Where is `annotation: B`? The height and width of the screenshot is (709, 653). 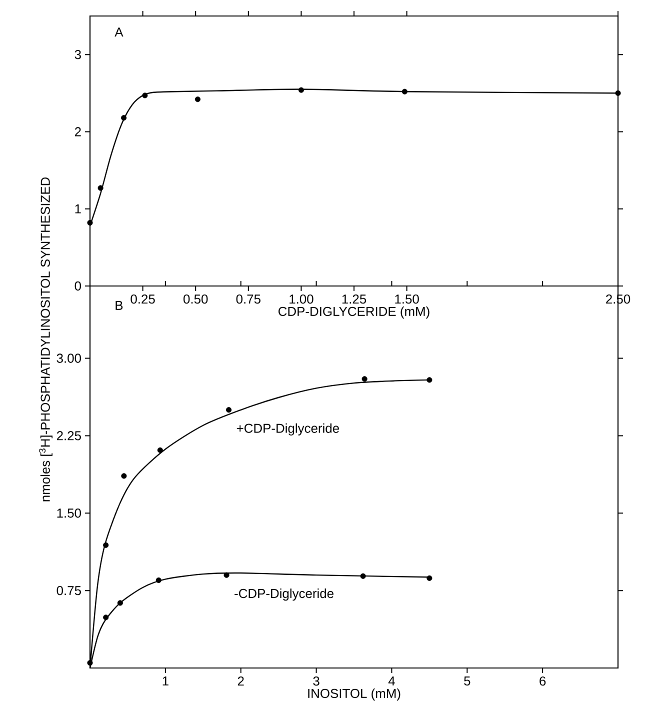
annotation: B is located at coordinates (119, 305).